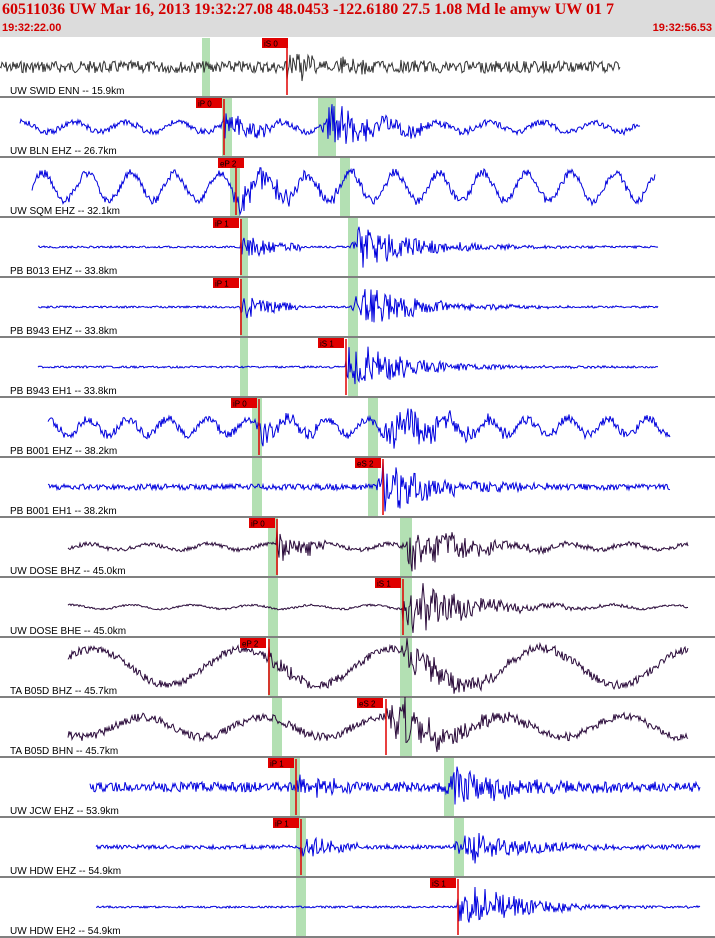 The image size is (715, 938). Describe the element at coordinates (63, 271) in the screenshot. I see `station-label: PB B013 EHZ -- 33.8km` at that location.